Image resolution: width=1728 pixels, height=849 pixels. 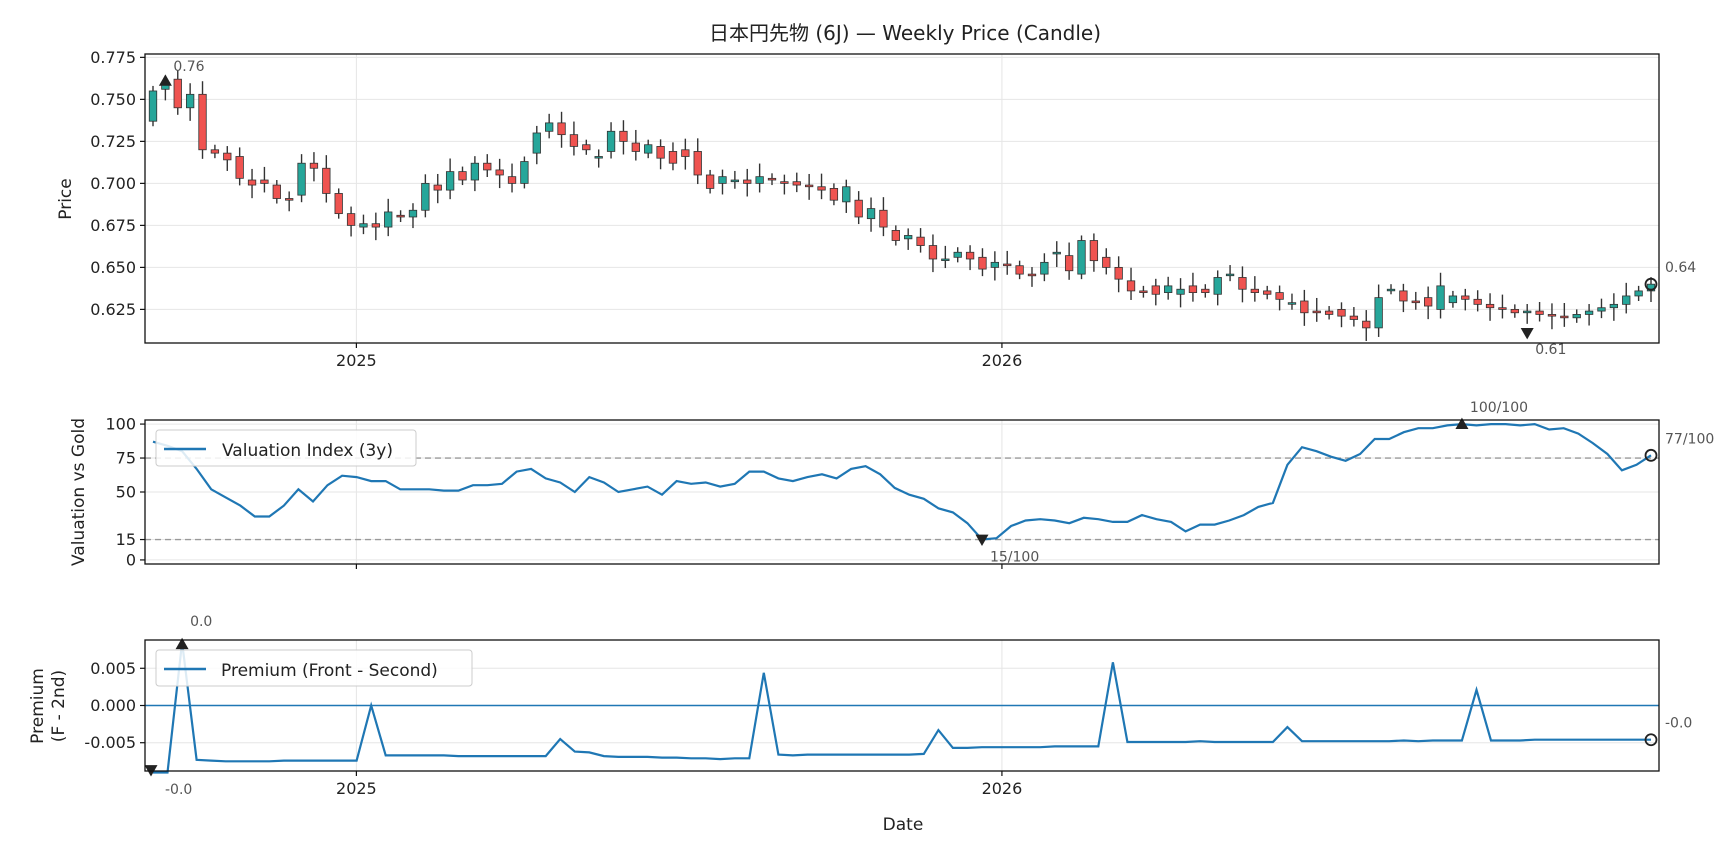 What do you see at coordinates (905, 33) in the screenshot?
I see `chart-title: 日本円先物 (6J) — Weekly Price (Candle)` at bounding box center [905, 33].